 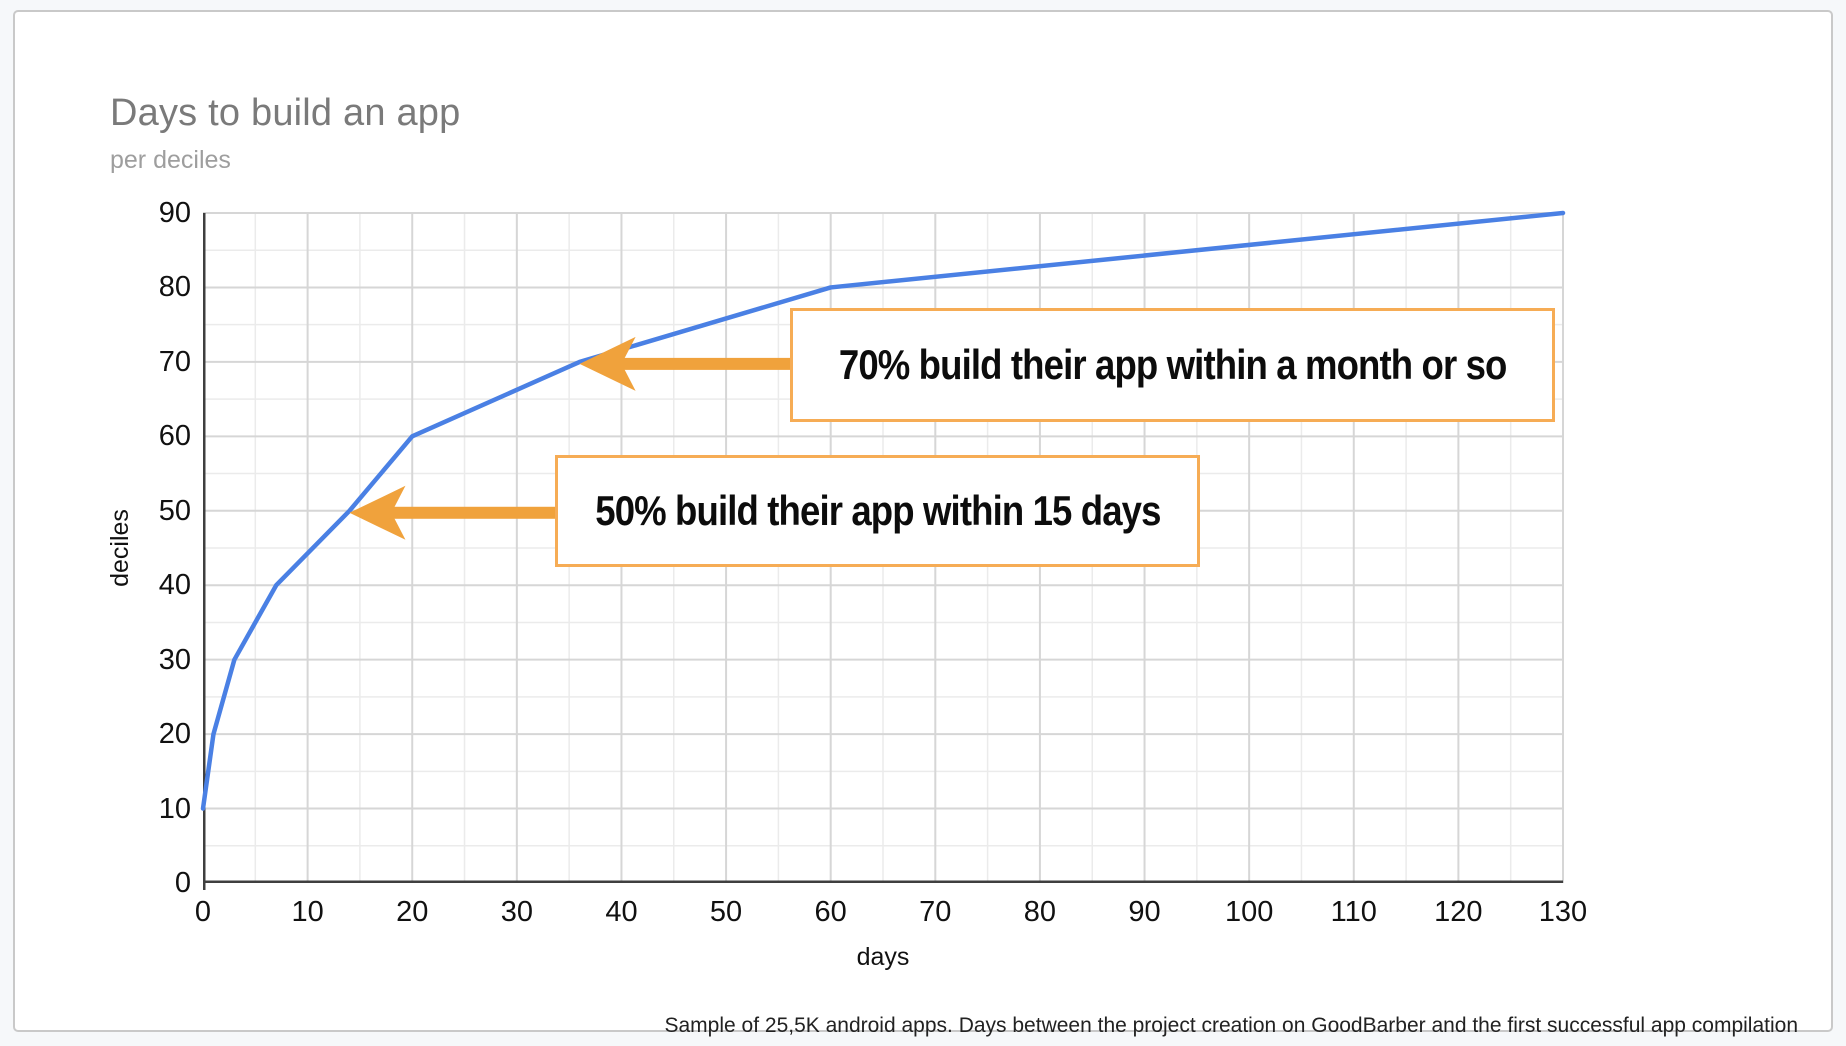 I want to click on annotation-box-70-percent: 70% build their app within a month or so, so click(x=1172, y=365).